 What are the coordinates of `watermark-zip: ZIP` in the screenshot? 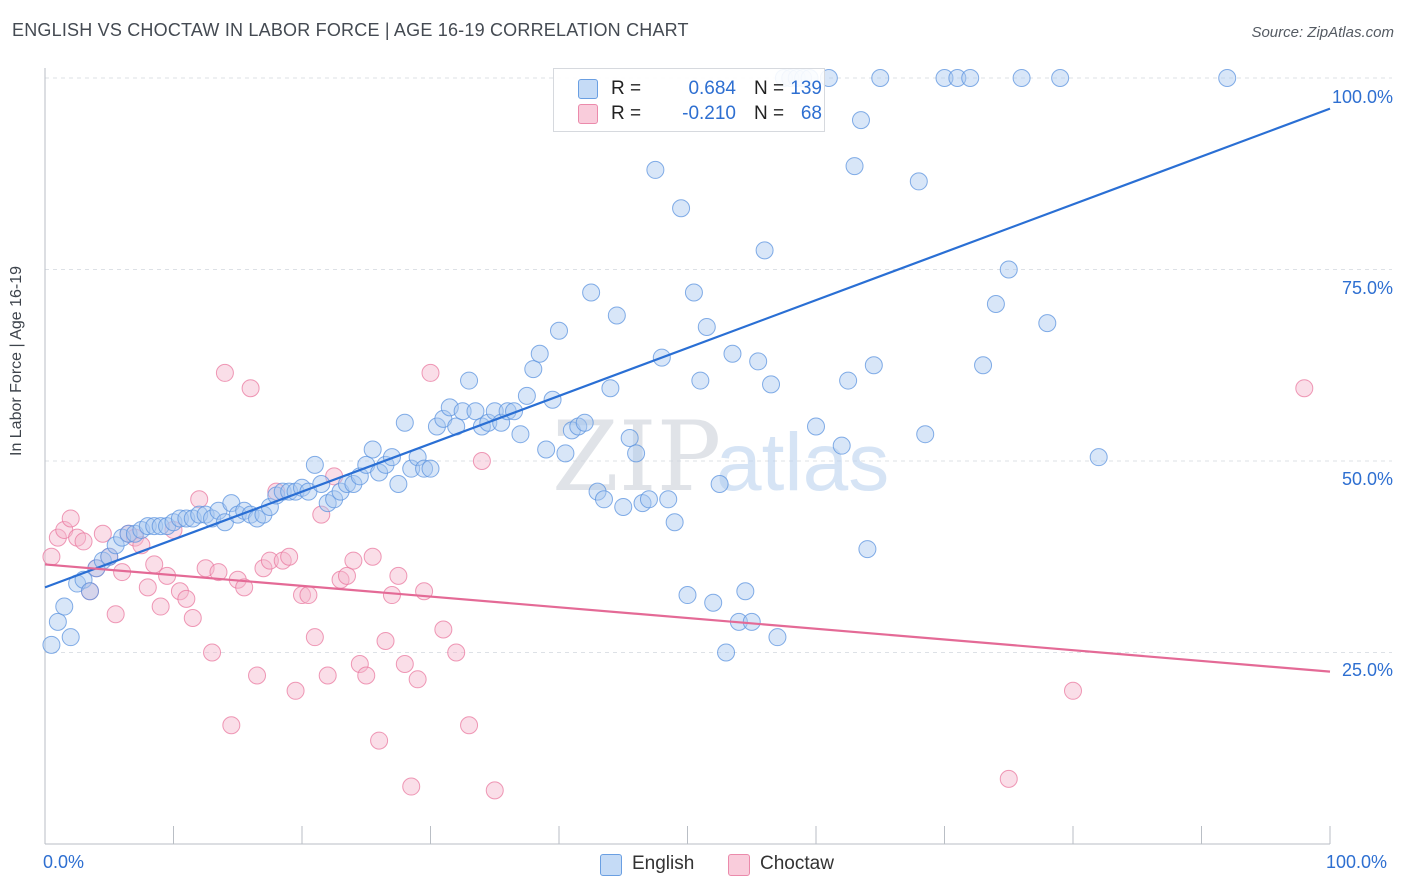 It's located at (636, 457).